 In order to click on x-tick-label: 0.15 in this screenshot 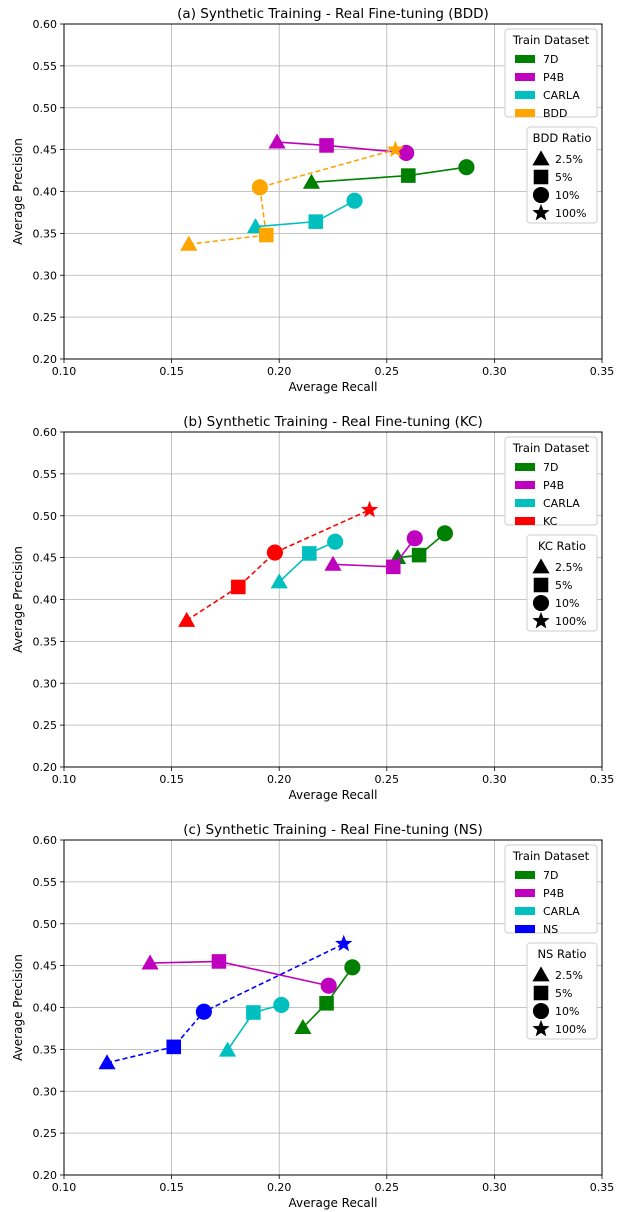, I will do `click(171, 1187)`.